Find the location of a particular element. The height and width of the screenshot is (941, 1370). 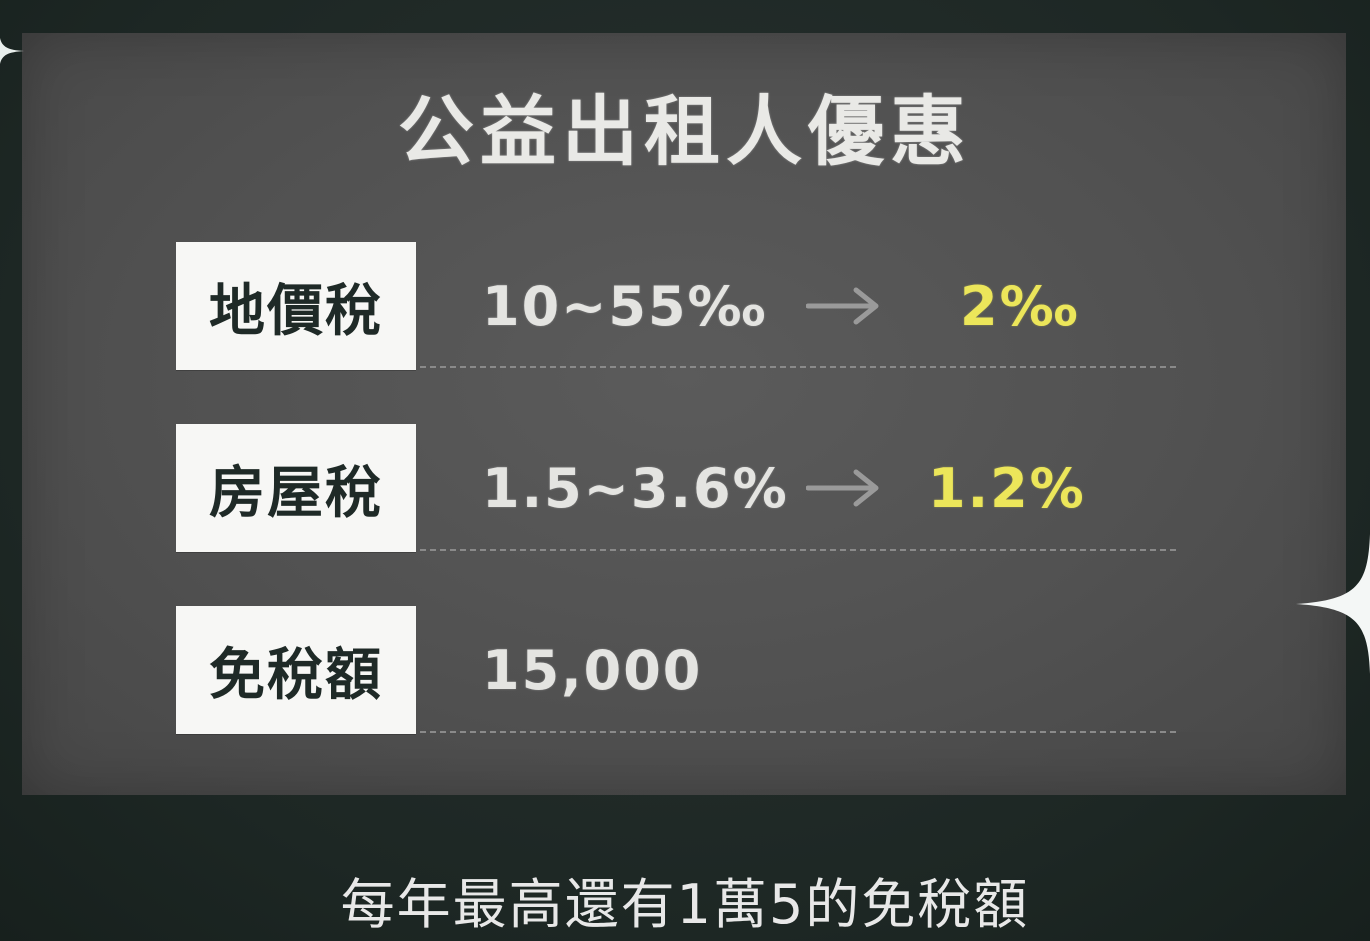

row-from-house-tax: 1.5~3.6% is located at coordinates (635, 488).